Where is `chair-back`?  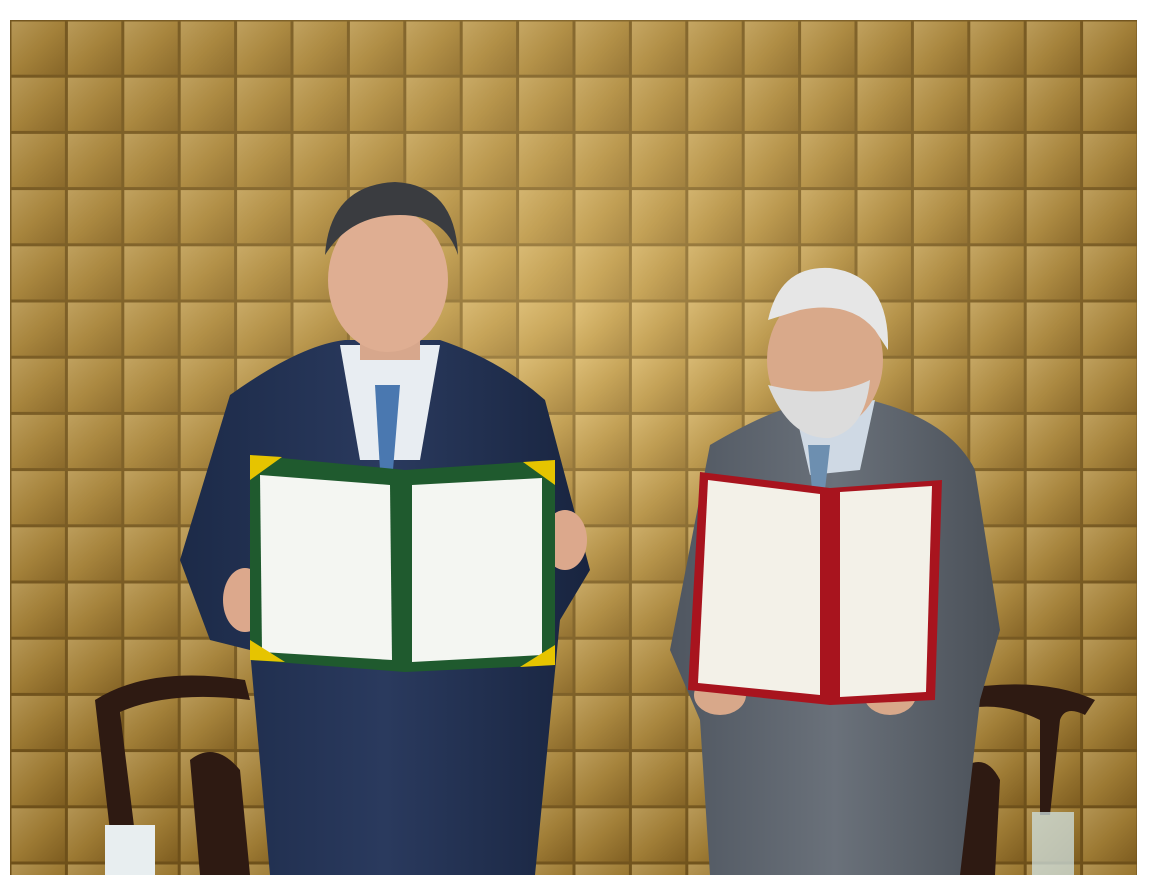 chair-back is located at coordinates (1025, 749).